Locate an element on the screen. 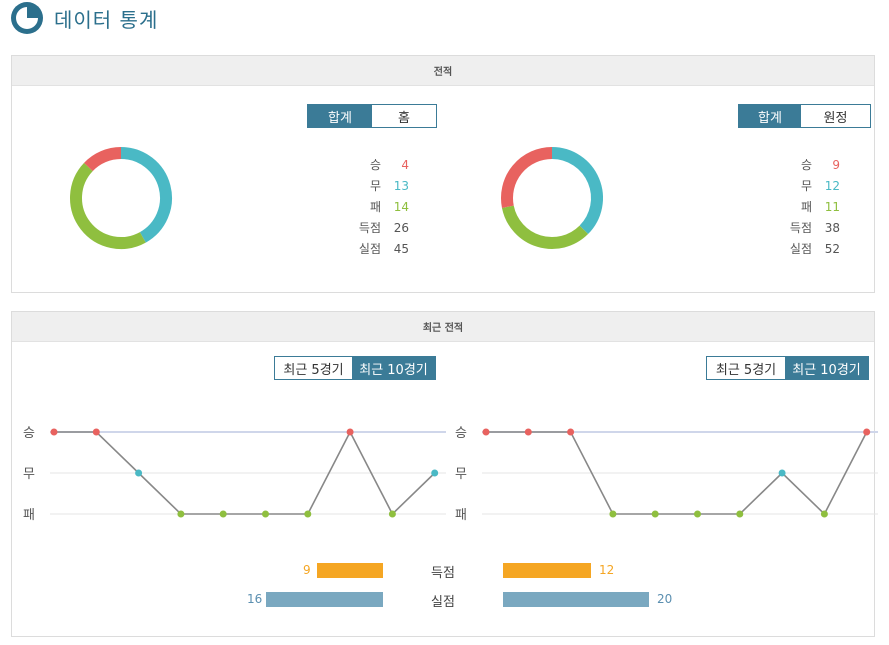 This screenshot has height=645, width=889. stat-value: 52 is located at coordinates (832, 248).